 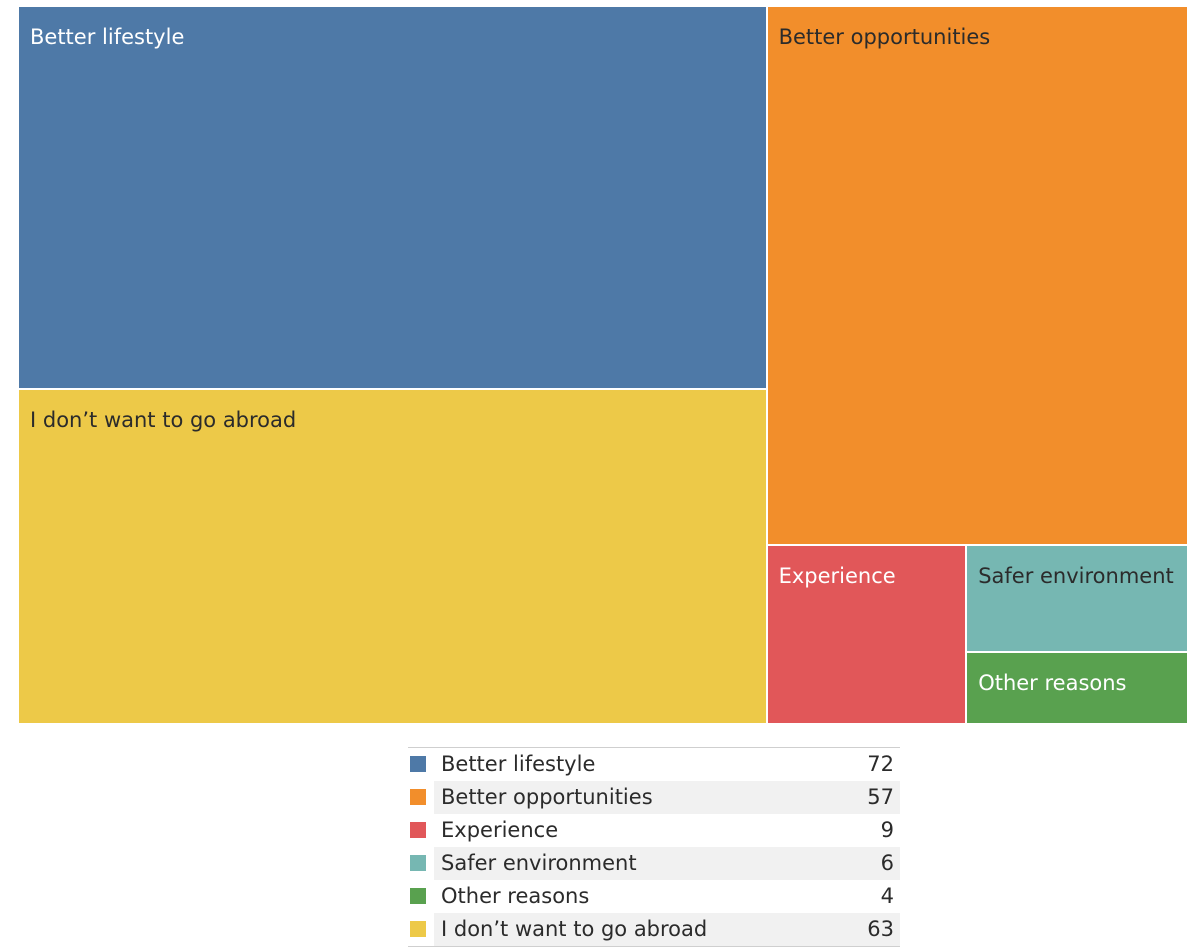 I want to click on treemap-tile-label: Safer environment, so click(x=1076, y=575).